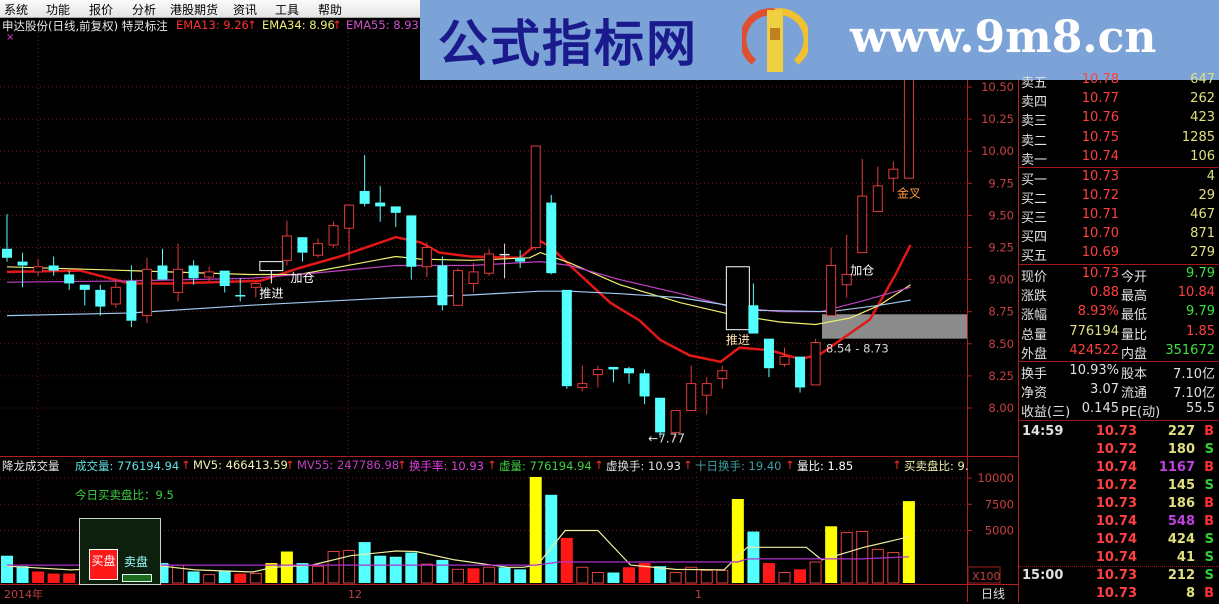  I want to click on menu-quote: 报价, so click(101, 10).